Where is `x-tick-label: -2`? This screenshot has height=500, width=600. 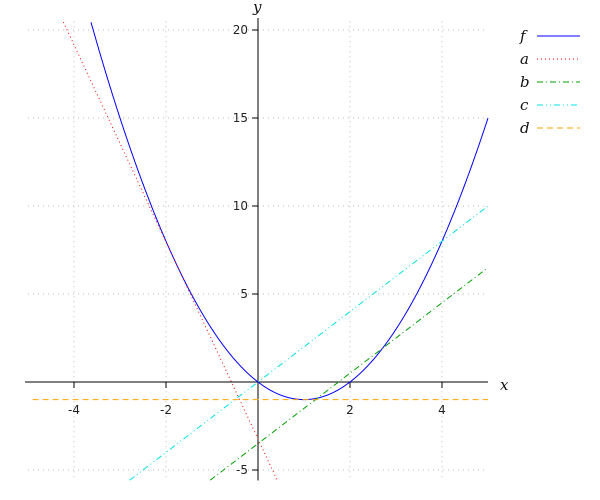 x-tick-label: -2 is located at coordinates (166, 410).